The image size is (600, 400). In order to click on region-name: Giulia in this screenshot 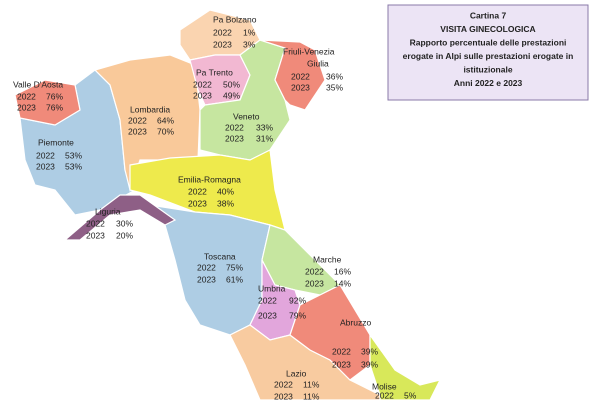, I will do `click(318, 63)`.